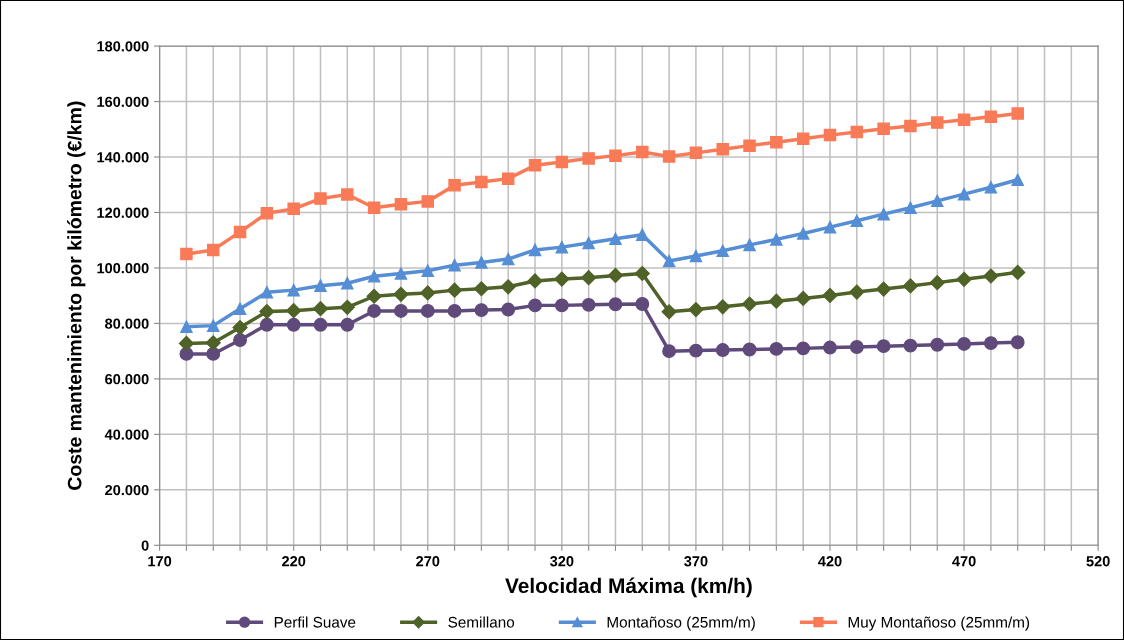 The image size is (1124, 640). What do you see at coordinates (428, 561) in the screenshot?
I see `x-tick-label: 270` at bounding box center [428, 561].